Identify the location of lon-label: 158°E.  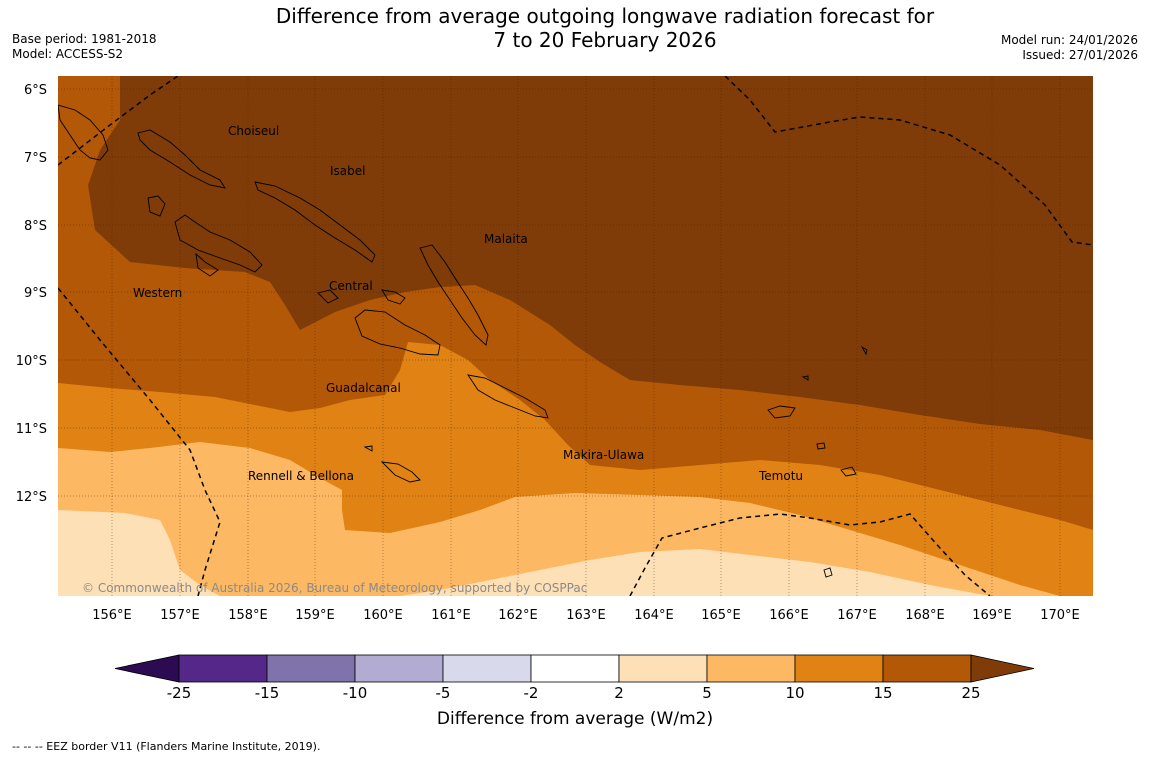
(248, 615).